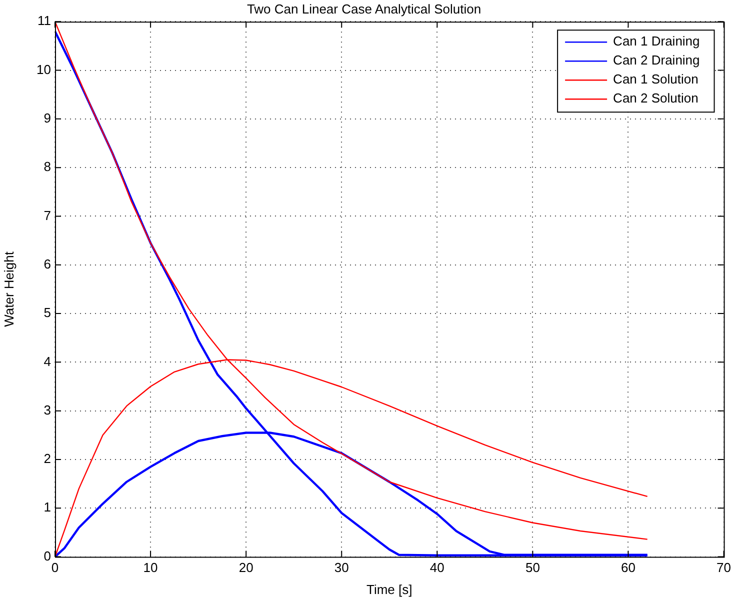  What do you see at coordinates (47, 556) in the screenshot?
I see `y-tick-label: 0` at bounding box center [47, 556].